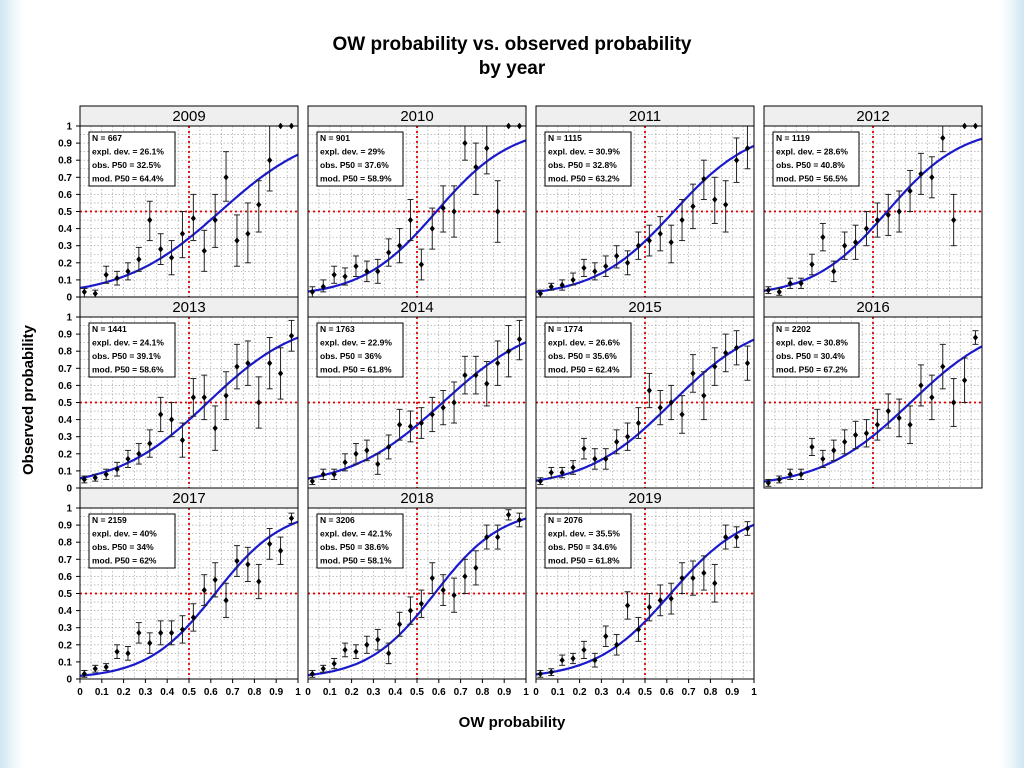 This screenshot has height=768, width=1024. I want to click on y-tick-label: 0.9, so click(65, 526).